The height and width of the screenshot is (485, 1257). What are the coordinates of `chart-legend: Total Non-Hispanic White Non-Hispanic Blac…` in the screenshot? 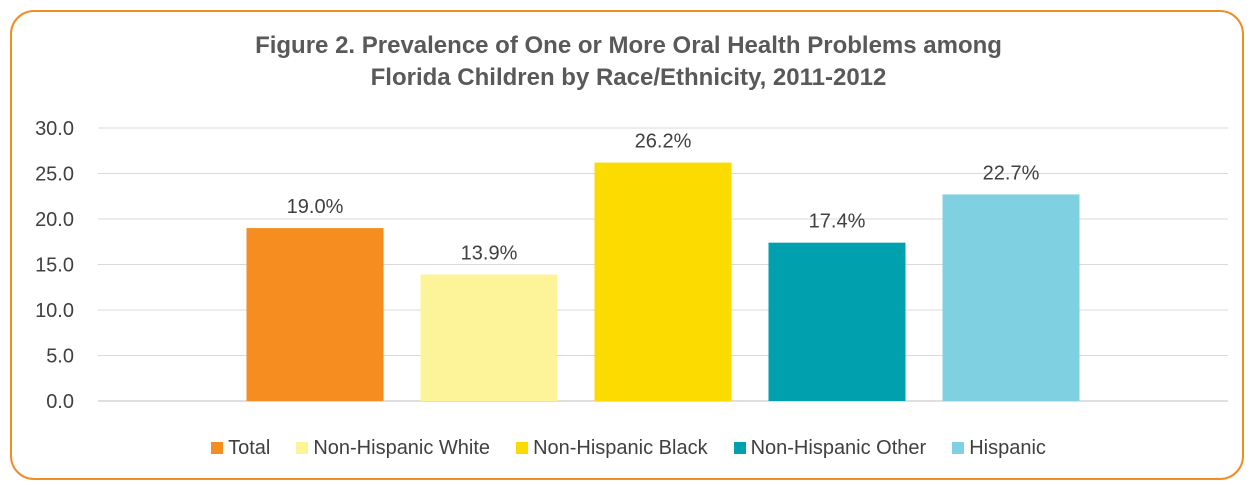 It's located at (628, 448).